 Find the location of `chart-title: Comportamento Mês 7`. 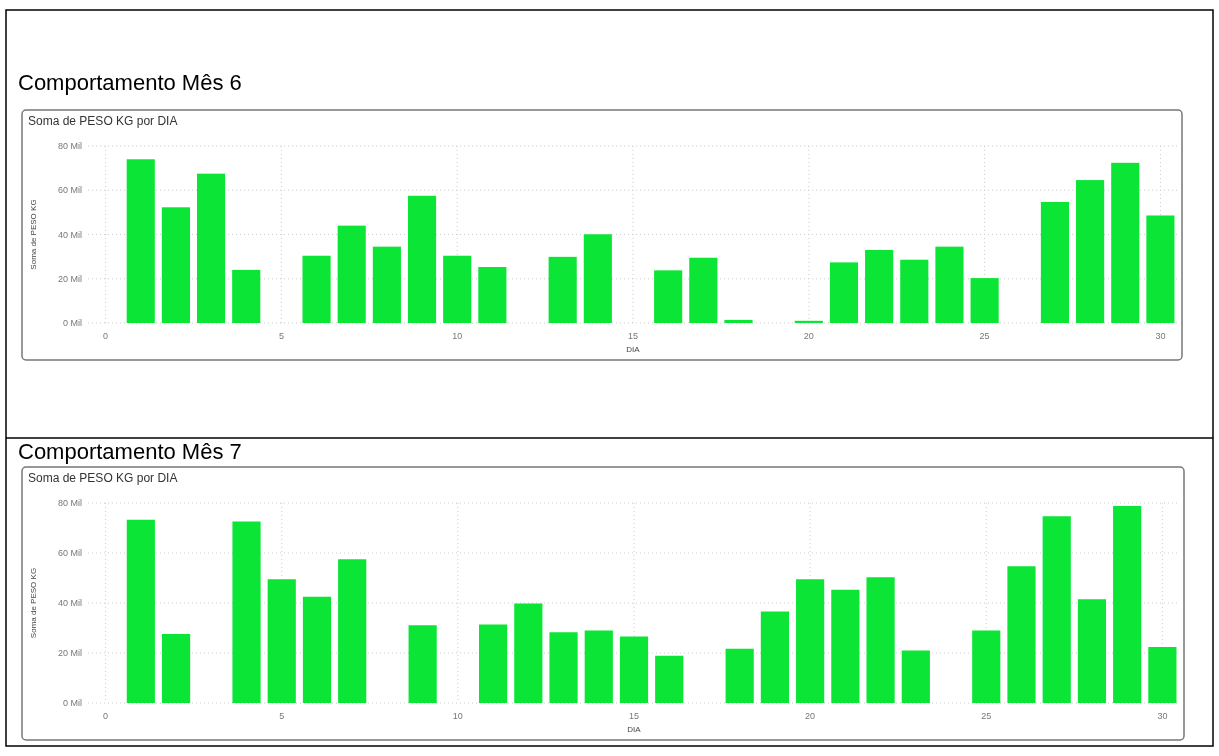

chart-title: Comportamento Mês 7 is located at coordinates (130, 451).